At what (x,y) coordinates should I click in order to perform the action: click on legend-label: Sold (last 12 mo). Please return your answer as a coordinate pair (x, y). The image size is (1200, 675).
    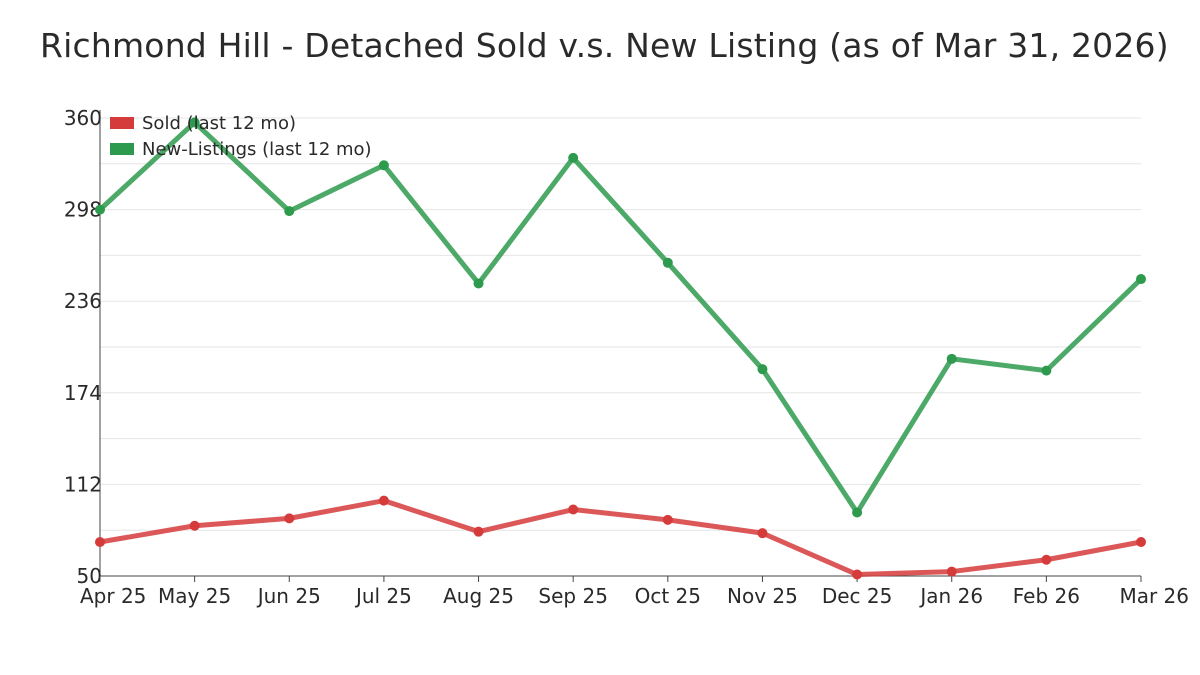
    Looking at the image, I should click on (219, 123).